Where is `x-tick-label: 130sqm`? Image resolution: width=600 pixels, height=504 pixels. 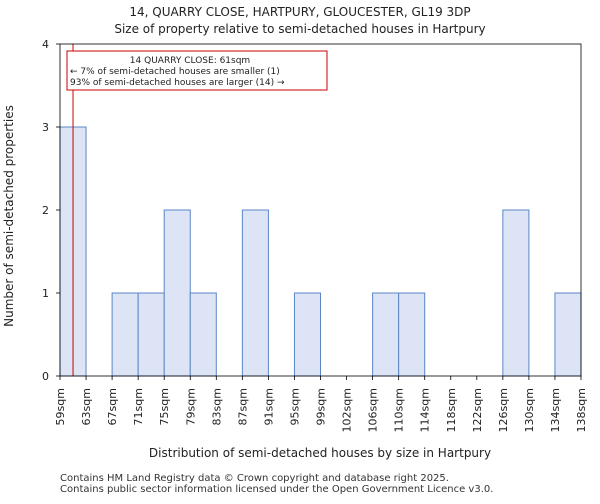
x-tick-label: 130sqm is located at coordinates (529, 410).